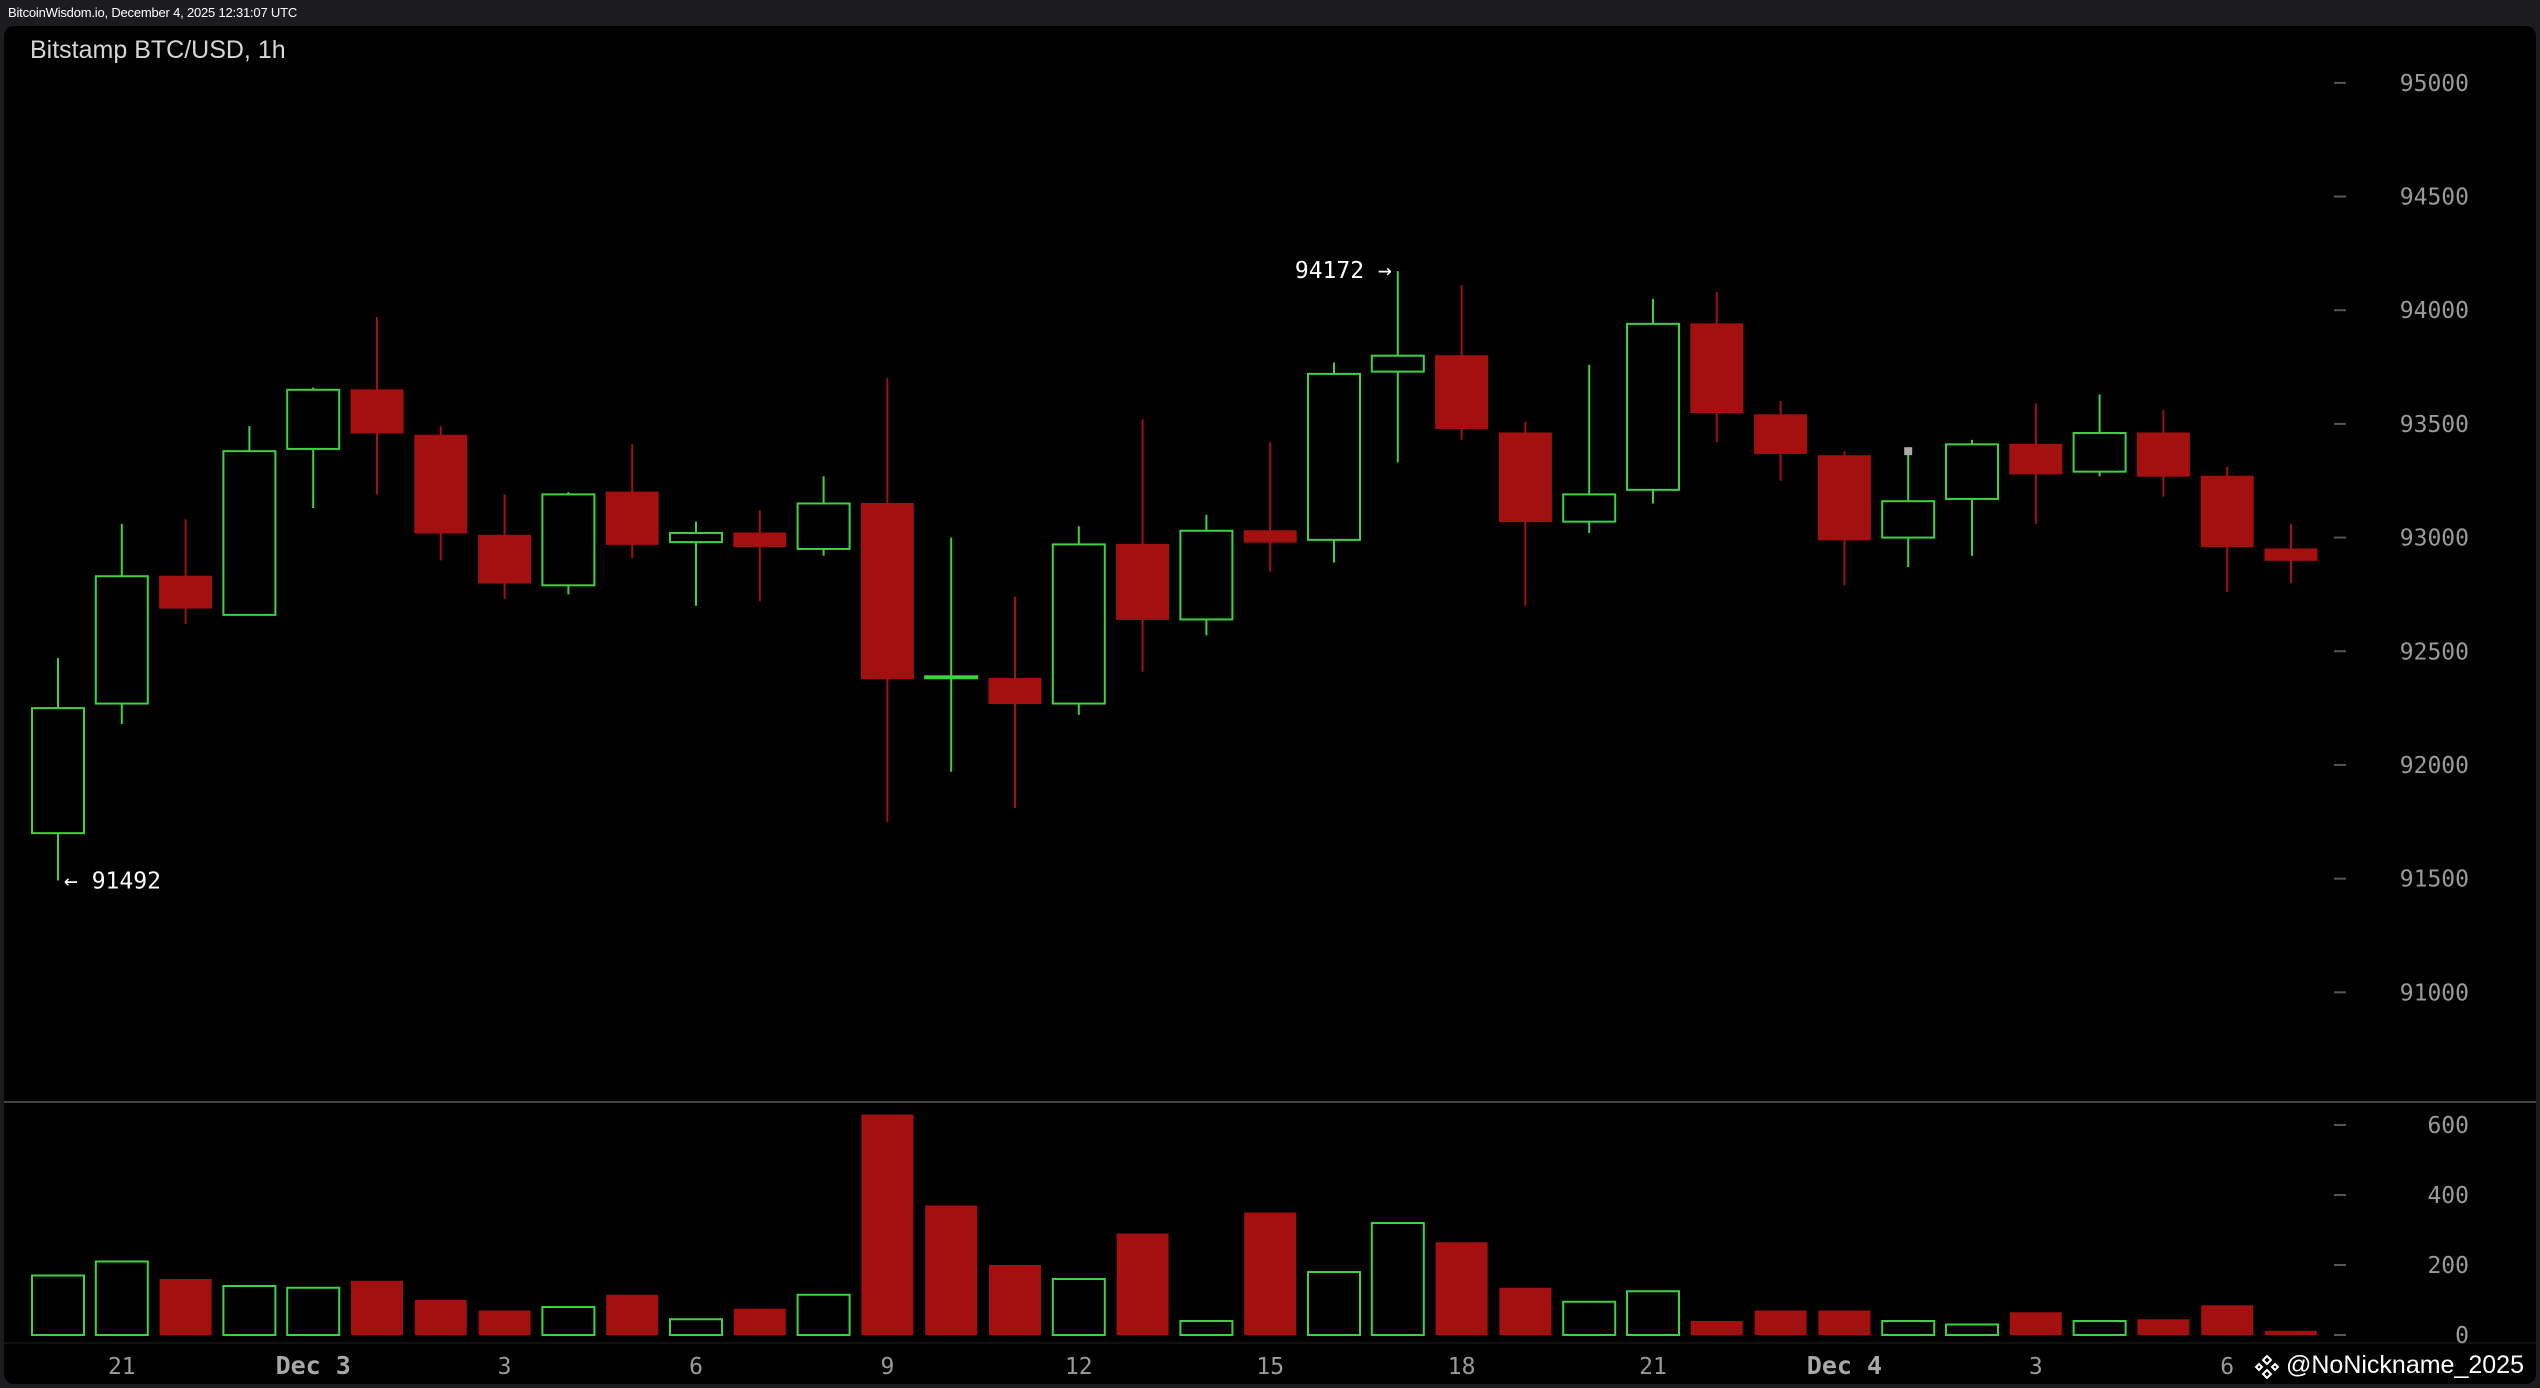 This screenshot has height=1388, width=2540. I want to click on watermark-text: @NoNickname_2025, so click(2404, 1365).